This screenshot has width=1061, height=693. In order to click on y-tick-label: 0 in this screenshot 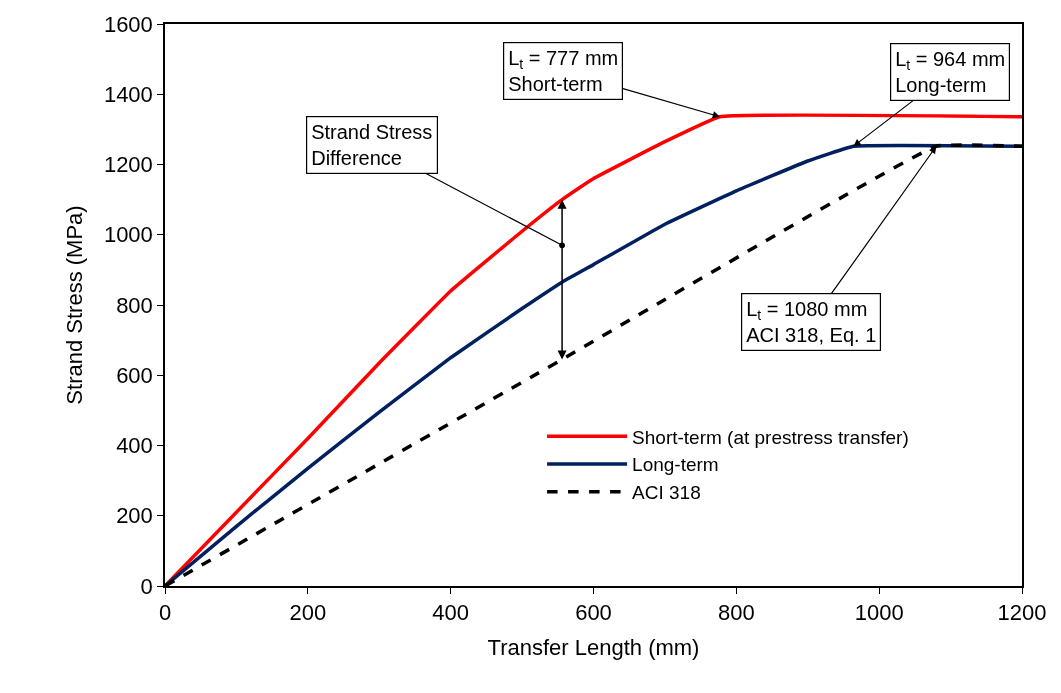, I will do `click(146, 586)`.